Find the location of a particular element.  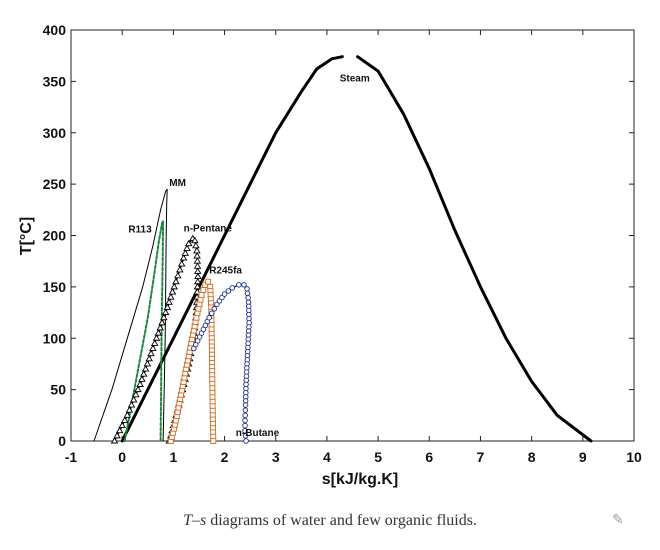

series-line-r113 is located at coordinates (144, 331).